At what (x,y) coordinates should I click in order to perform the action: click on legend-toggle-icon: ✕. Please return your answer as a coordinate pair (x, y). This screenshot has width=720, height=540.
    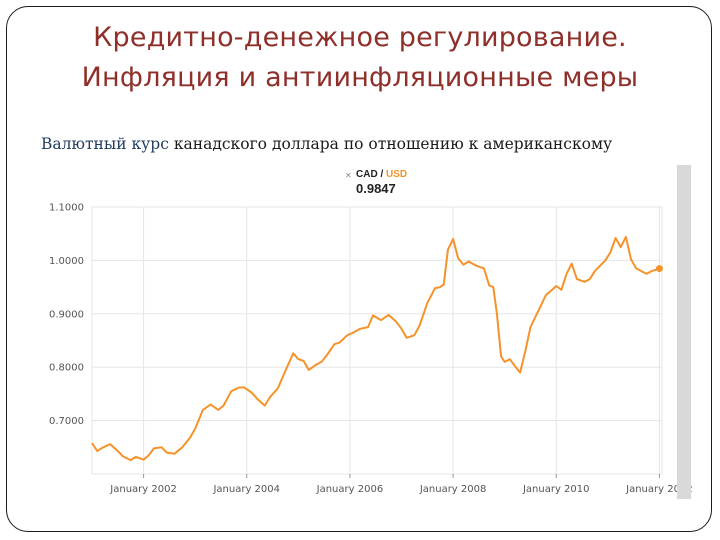
    Looking at the image, I should click on (348, 175).